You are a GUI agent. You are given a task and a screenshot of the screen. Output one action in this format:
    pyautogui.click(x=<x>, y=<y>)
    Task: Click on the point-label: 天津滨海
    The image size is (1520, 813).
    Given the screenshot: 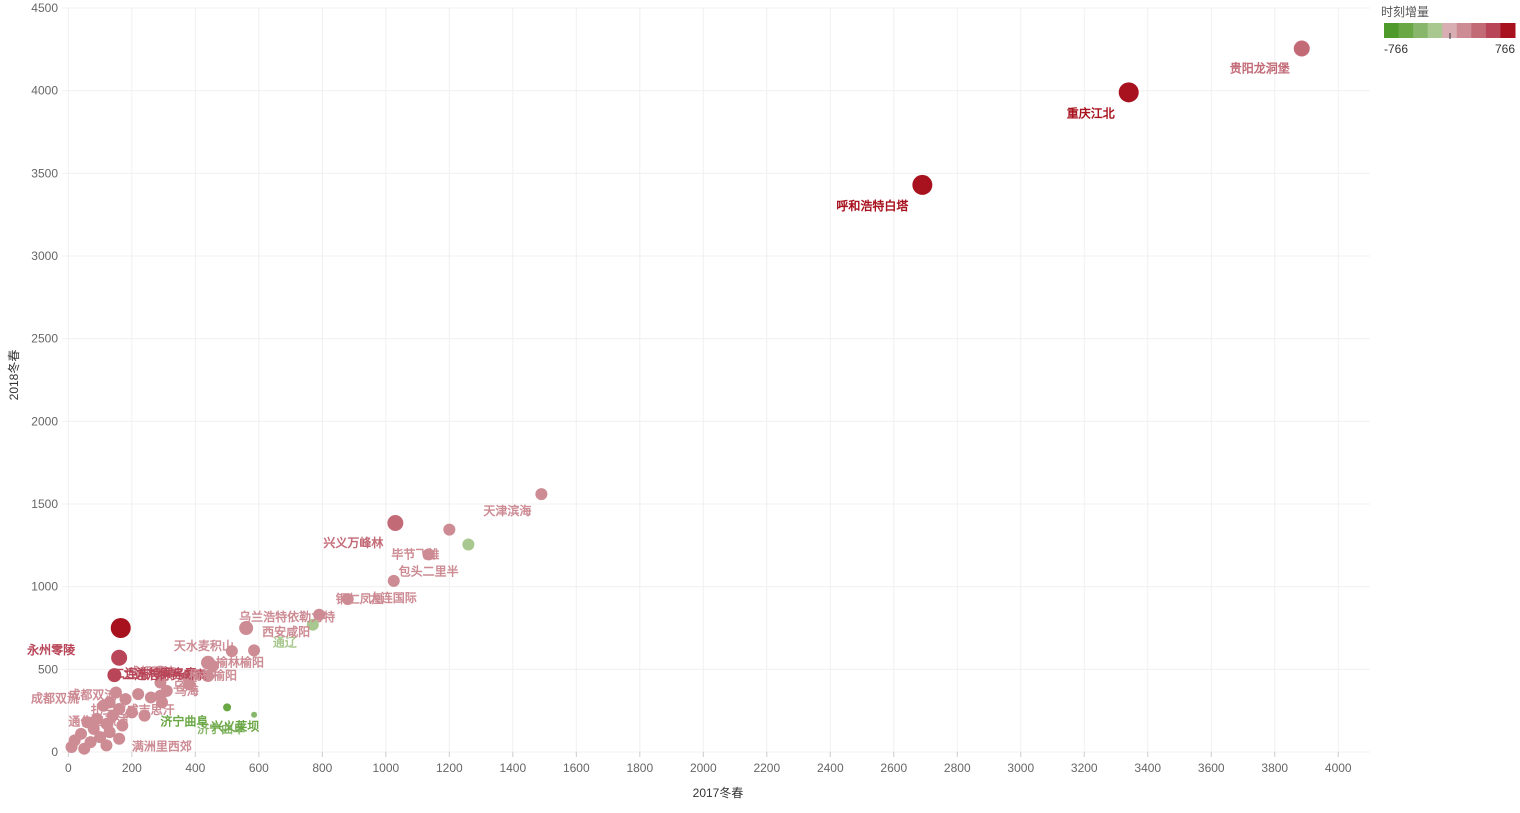 What is the action you would take?
    pyautogui.click(x=507, y=510)
    